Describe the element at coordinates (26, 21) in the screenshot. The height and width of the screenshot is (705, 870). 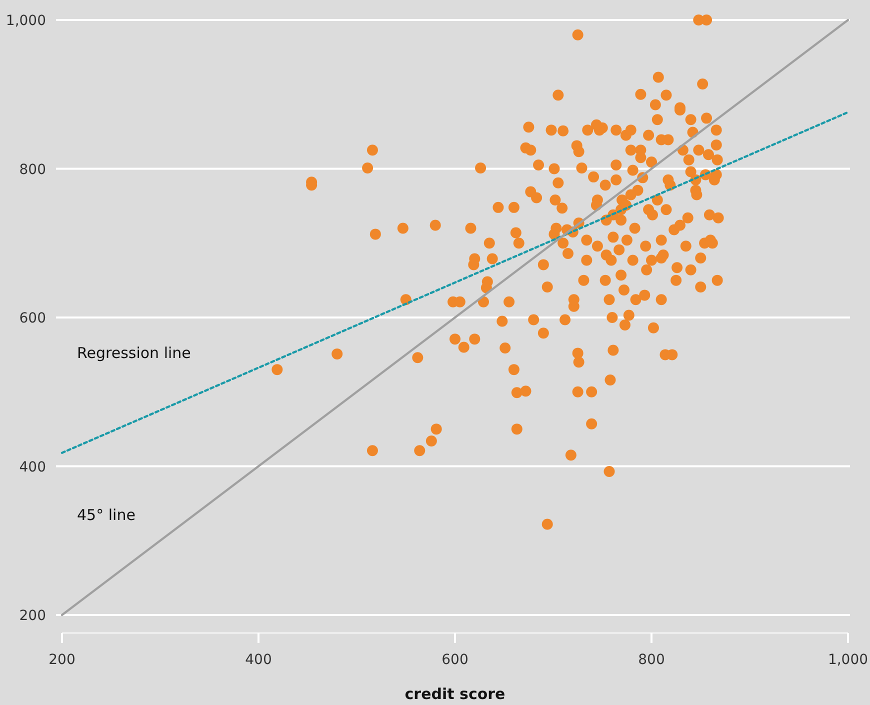
I see `y-tick-label: 1,000` at that location.